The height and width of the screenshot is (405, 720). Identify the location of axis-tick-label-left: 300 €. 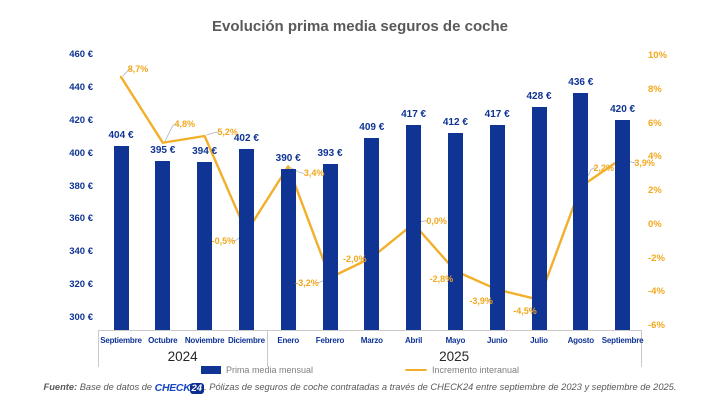
(81, 317).